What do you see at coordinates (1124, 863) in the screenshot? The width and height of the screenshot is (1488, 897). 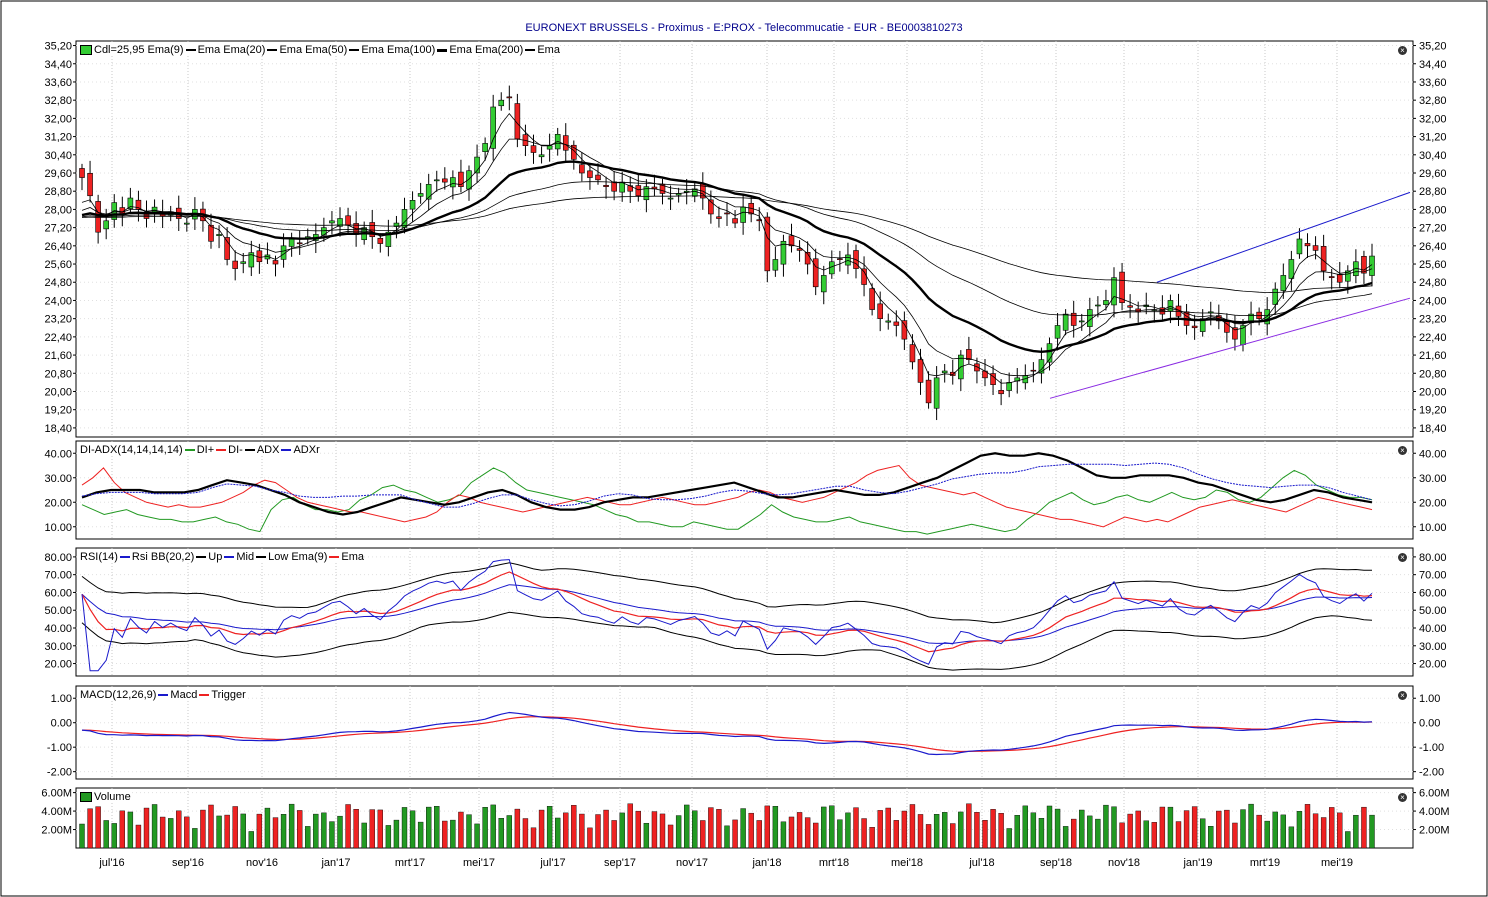 I see `month-label: nov'18` at bounding box center [1124, 863].